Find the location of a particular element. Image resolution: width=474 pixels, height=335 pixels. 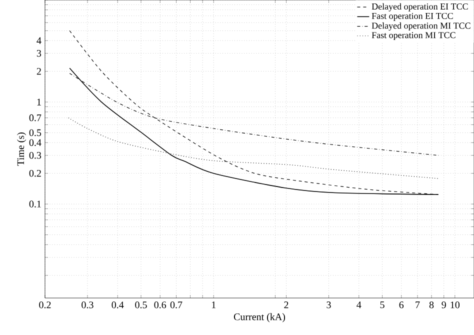

y-tick-label: 0.2 is located at coordinates (35, 173).